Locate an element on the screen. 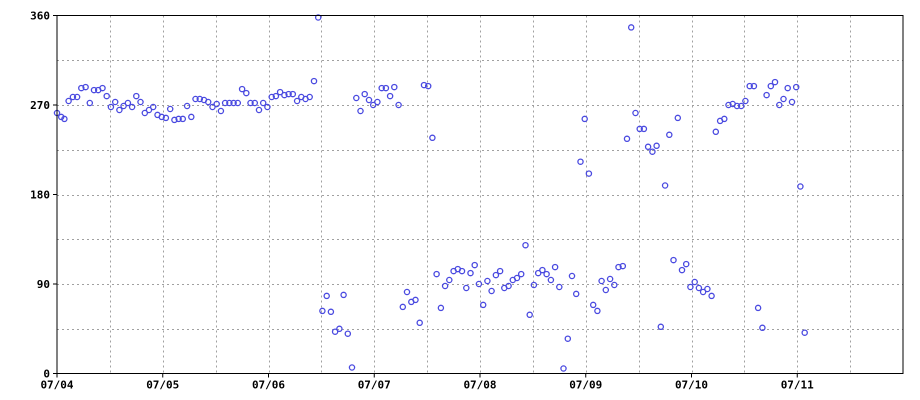 The height and width of the screenshot is (400, 920). y-axis-ticks: 0 90 180 270 360 is located at coordinates (43, 195).